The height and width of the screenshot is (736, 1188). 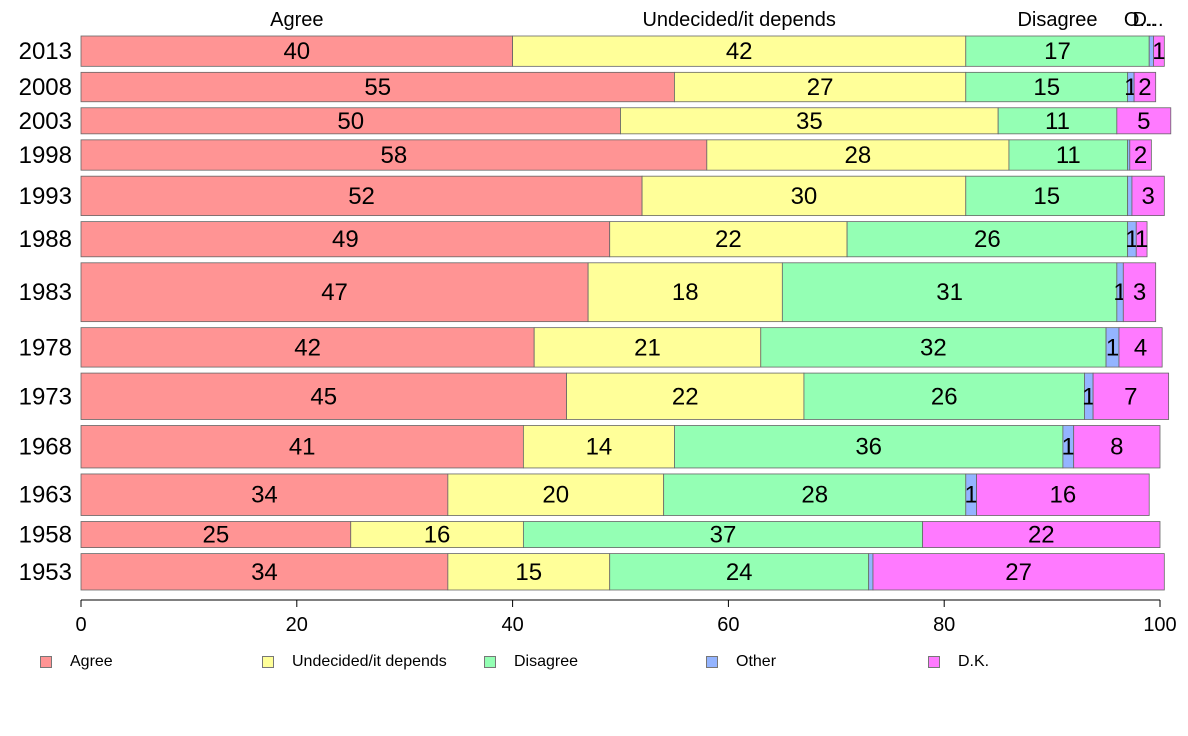 I want to click on legend-label: Disagree, so click(x=546, y=661).